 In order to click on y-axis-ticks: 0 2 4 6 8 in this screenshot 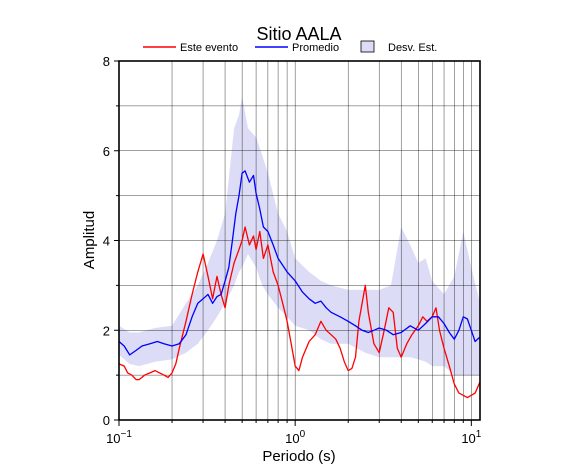, I will do `click(111, 241)`.